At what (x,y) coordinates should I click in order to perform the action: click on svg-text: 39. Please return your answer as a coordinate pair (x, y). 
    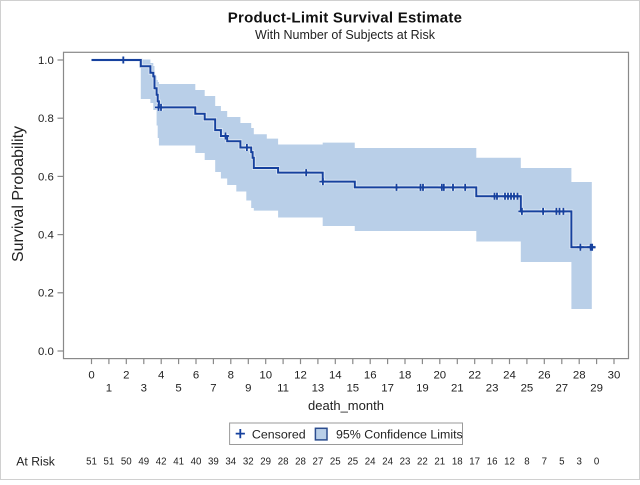
    Looking at the image, I should click on (213, 462).